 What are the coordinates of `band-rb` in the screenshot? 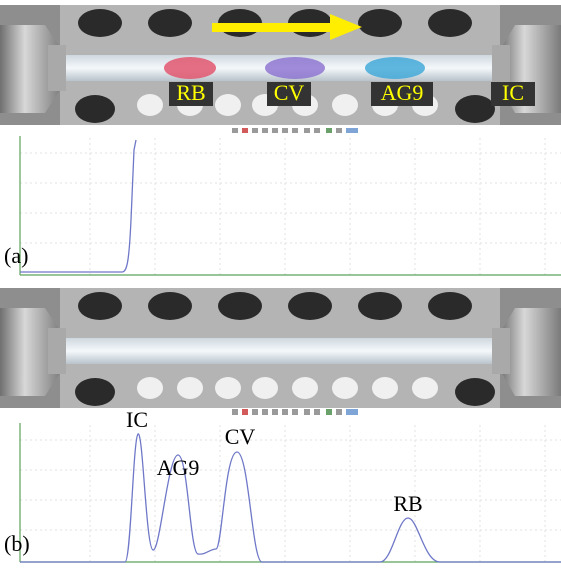 It's located at (190, 68).